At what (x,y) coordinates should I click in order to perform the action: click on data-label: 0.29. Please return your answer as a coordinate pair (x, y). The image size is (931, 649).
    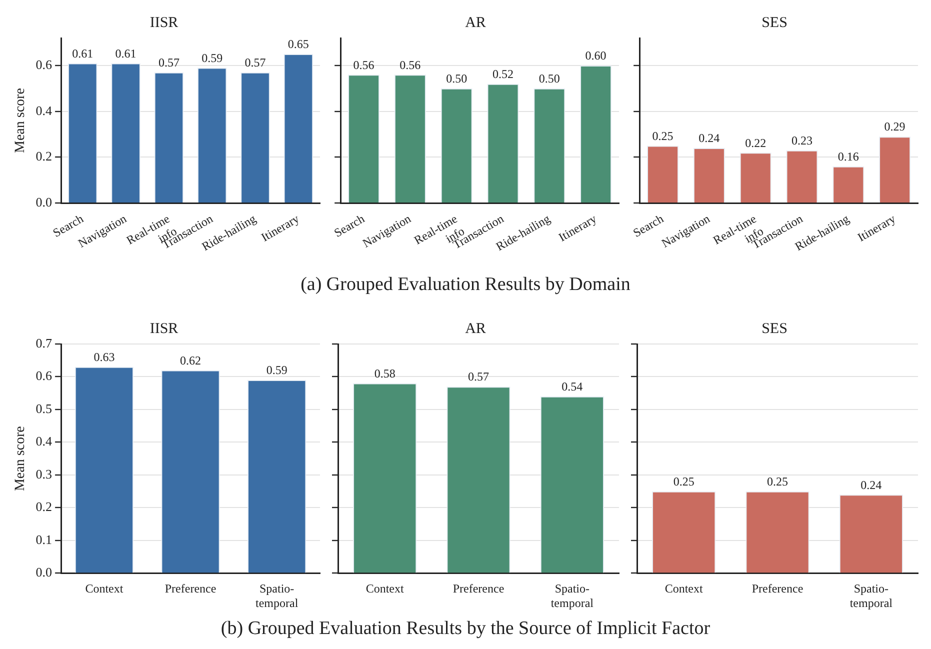
    Looking at the image, I should click on (895, 127).